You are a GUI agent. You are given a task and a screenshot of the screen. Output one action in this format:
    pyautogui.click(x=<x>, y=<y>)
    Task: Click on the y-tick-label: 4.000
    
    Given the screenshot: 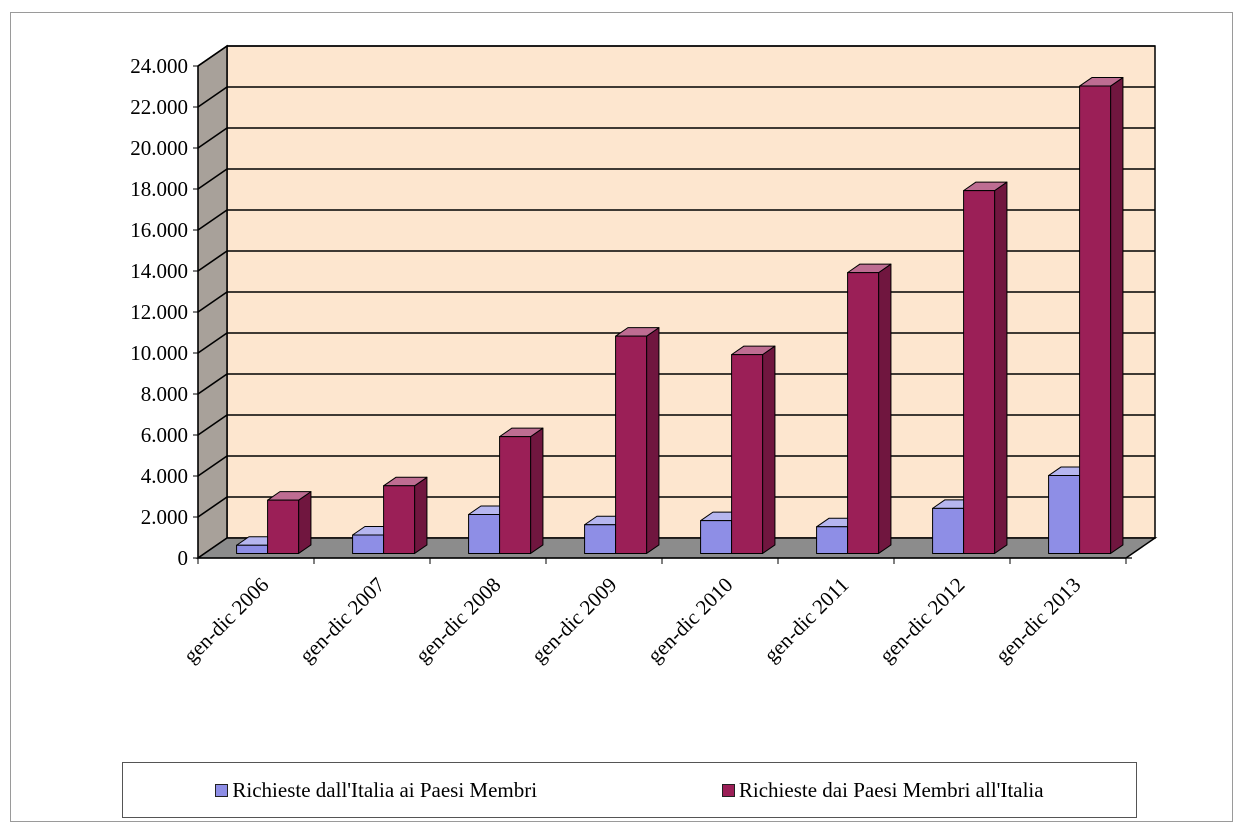 What is the action you would take?
    pyautogui.click(x=164, y=476)
    